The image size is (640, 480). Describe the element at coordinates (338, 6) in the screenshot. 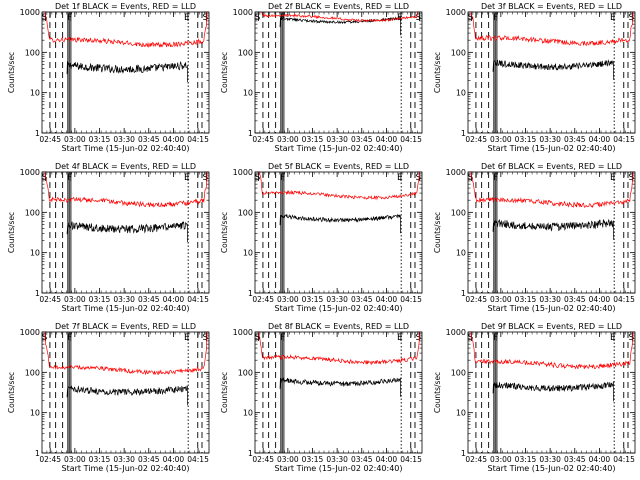

I see `panel-title: Det 2f BLACK = Events, RED = LLD` at that location.